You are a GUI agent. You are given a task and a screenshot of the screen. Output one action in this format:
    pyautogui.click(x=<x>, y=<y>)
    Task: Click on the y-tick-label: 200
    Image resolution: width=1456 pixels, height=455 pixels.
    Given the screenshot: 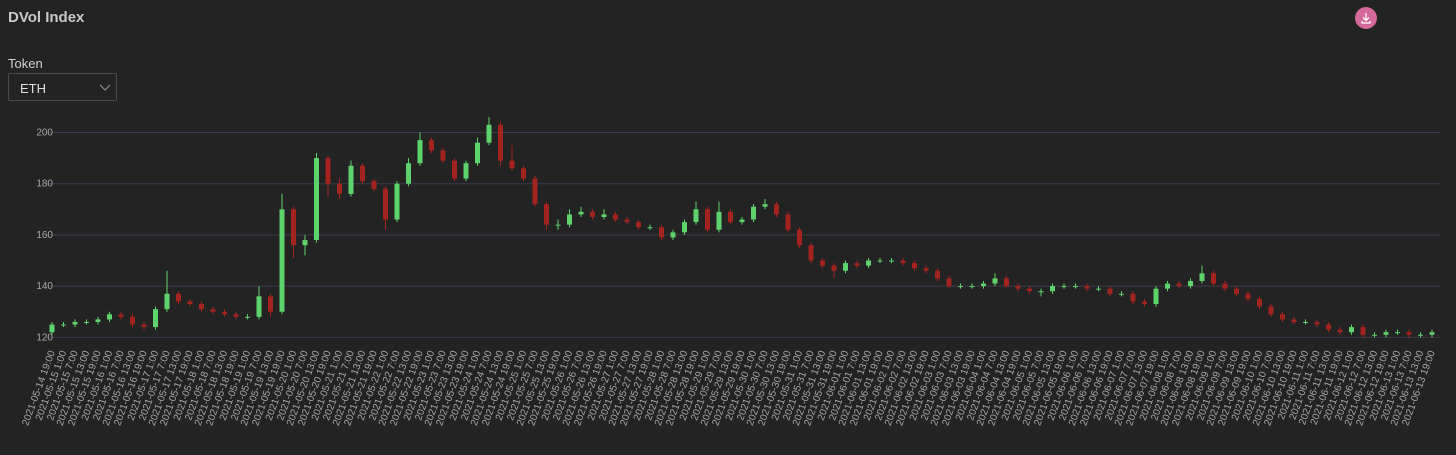 What is the action you would take?
    pyautogui.click(x=44, y=132)
    